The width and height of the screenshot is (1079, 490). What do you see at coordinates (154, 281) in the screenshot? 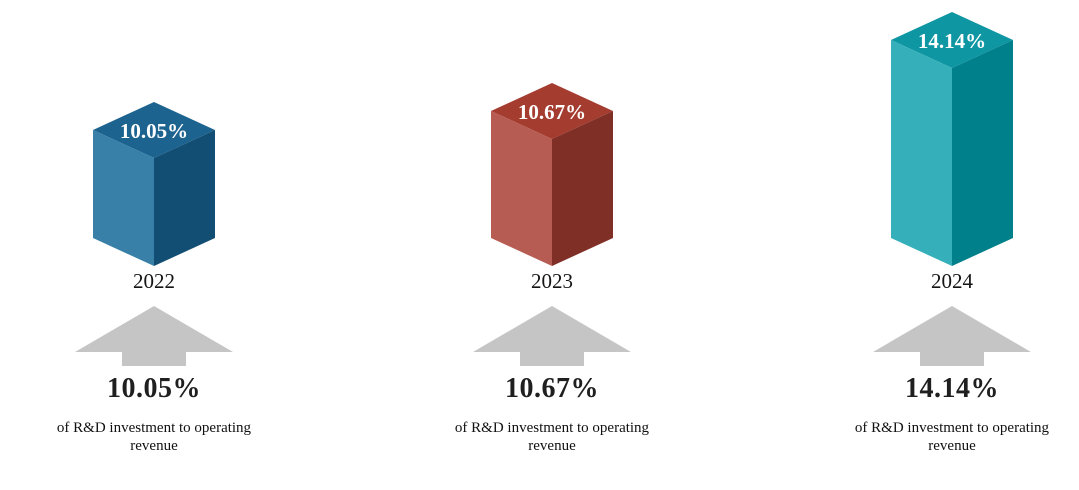
I see `year-label: 2022` at bounding box center [154, 281].